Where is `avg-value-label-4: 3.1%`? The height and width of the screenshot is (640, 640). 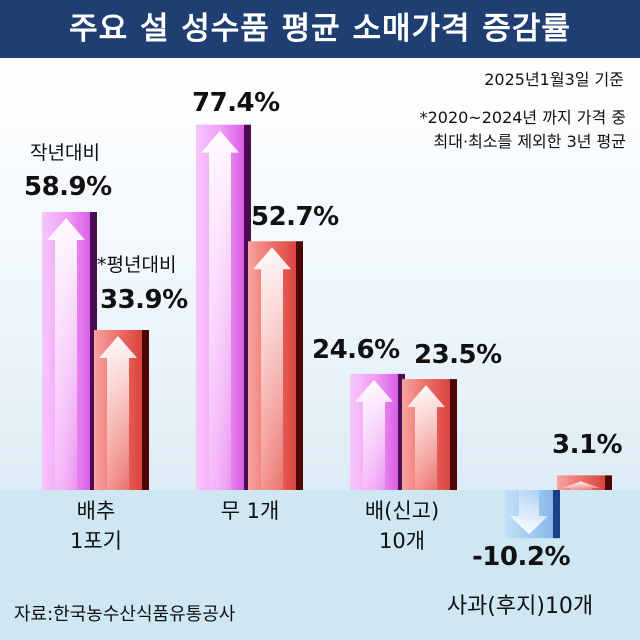 avg-value-label-4: 3.1% is located at coordinates (587, 445).